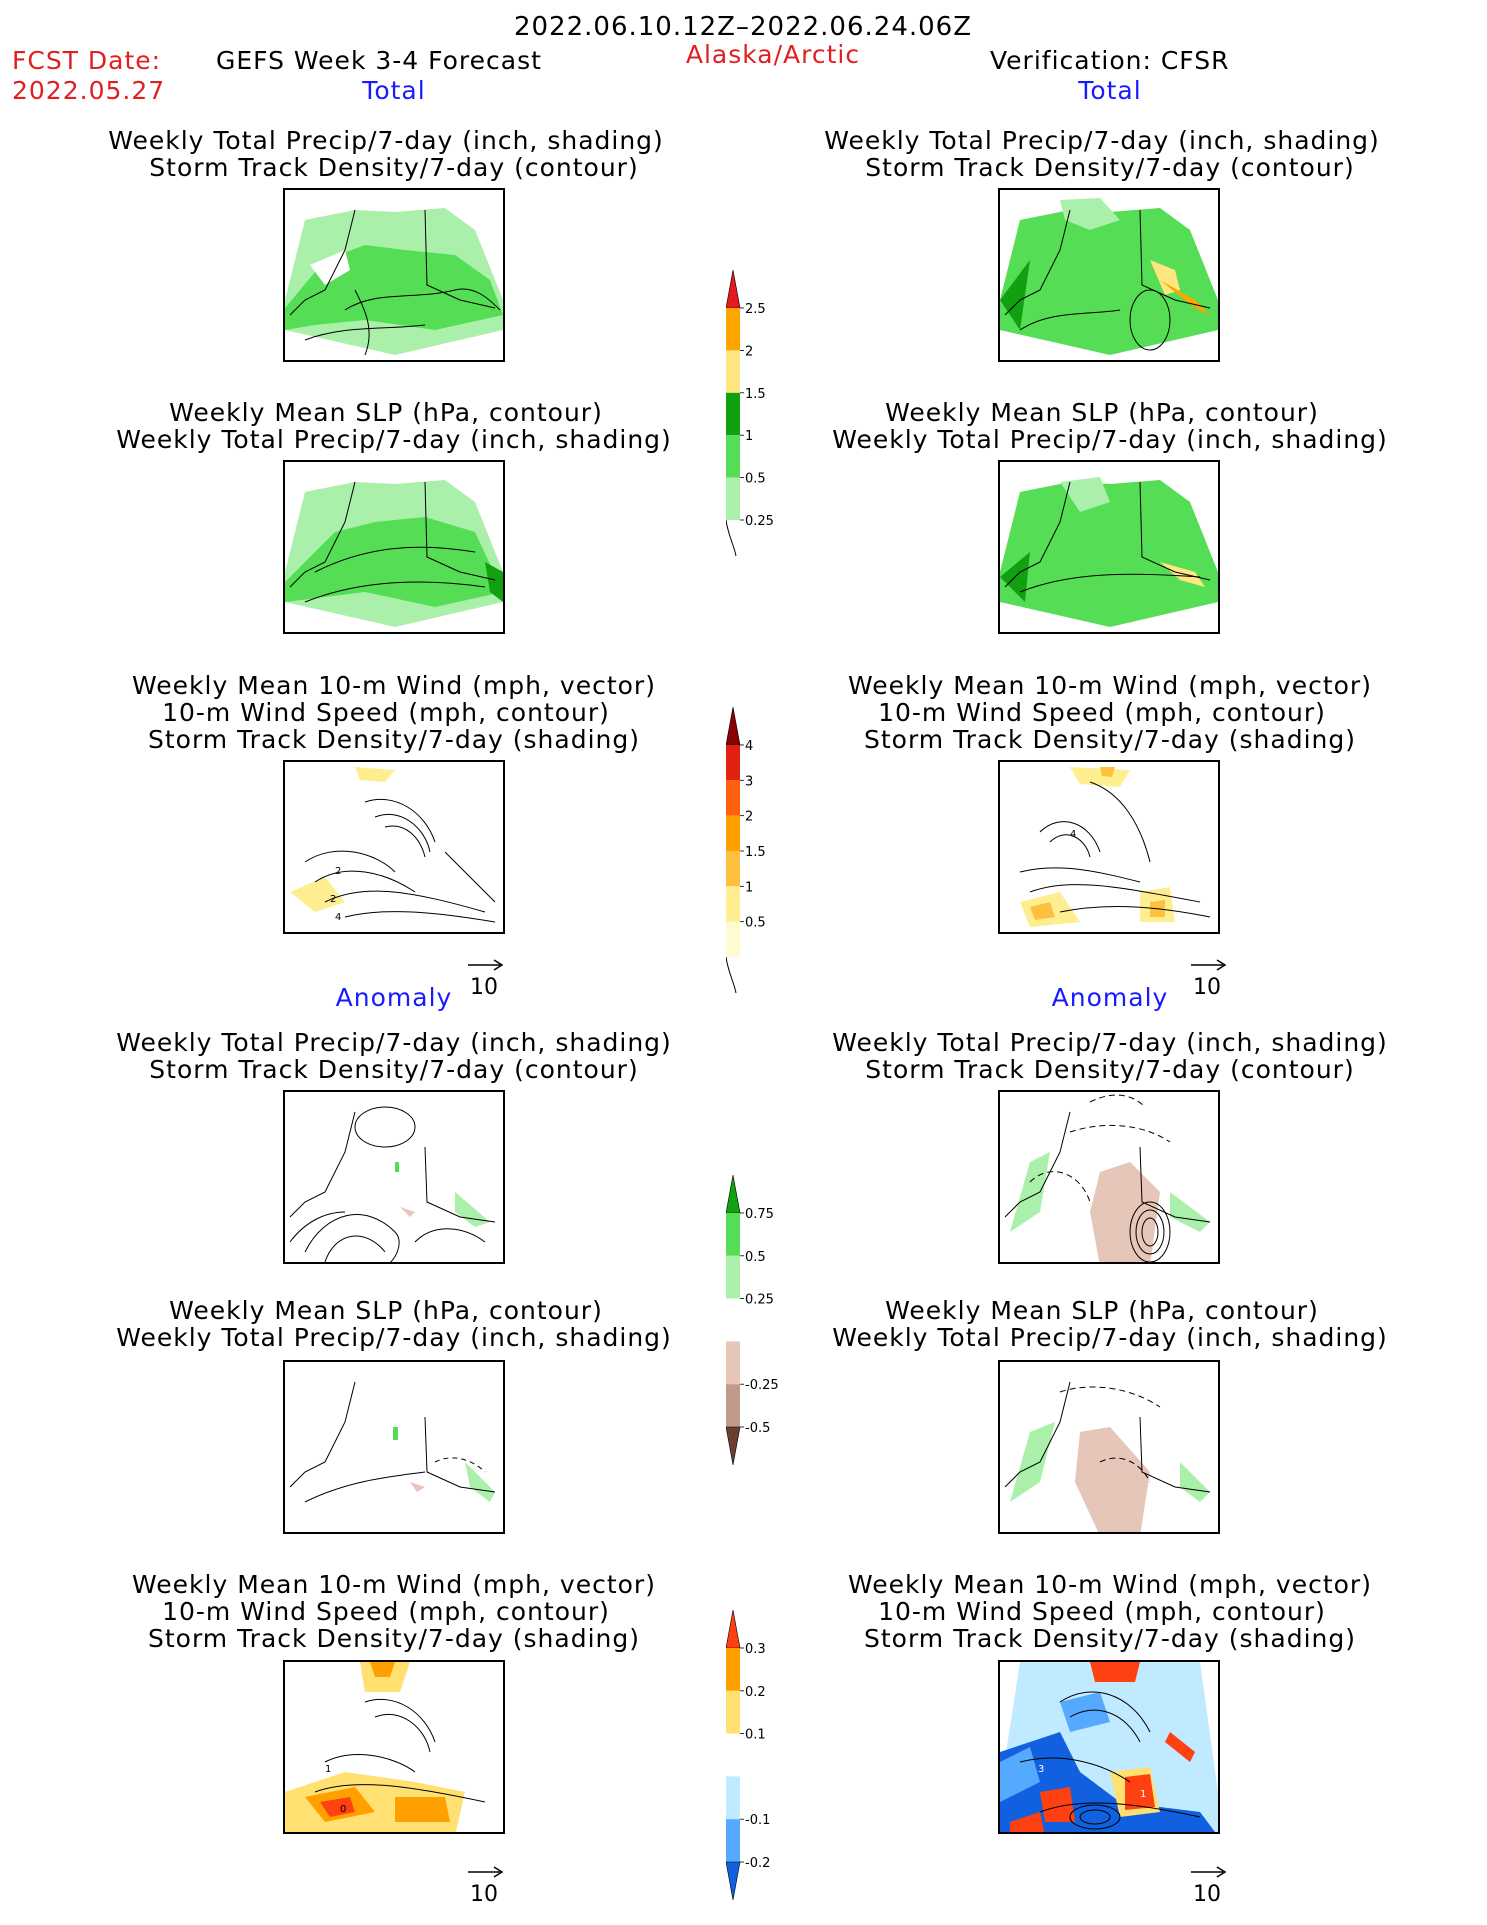 The width and height of the screenshot is (1487, 1925). What do you see at coordinates (394, 1069) in the screenshot?
I see `title-r4-left-line2: Storm Track Density/7-day (contour)` at bounding box center [394, 1069].